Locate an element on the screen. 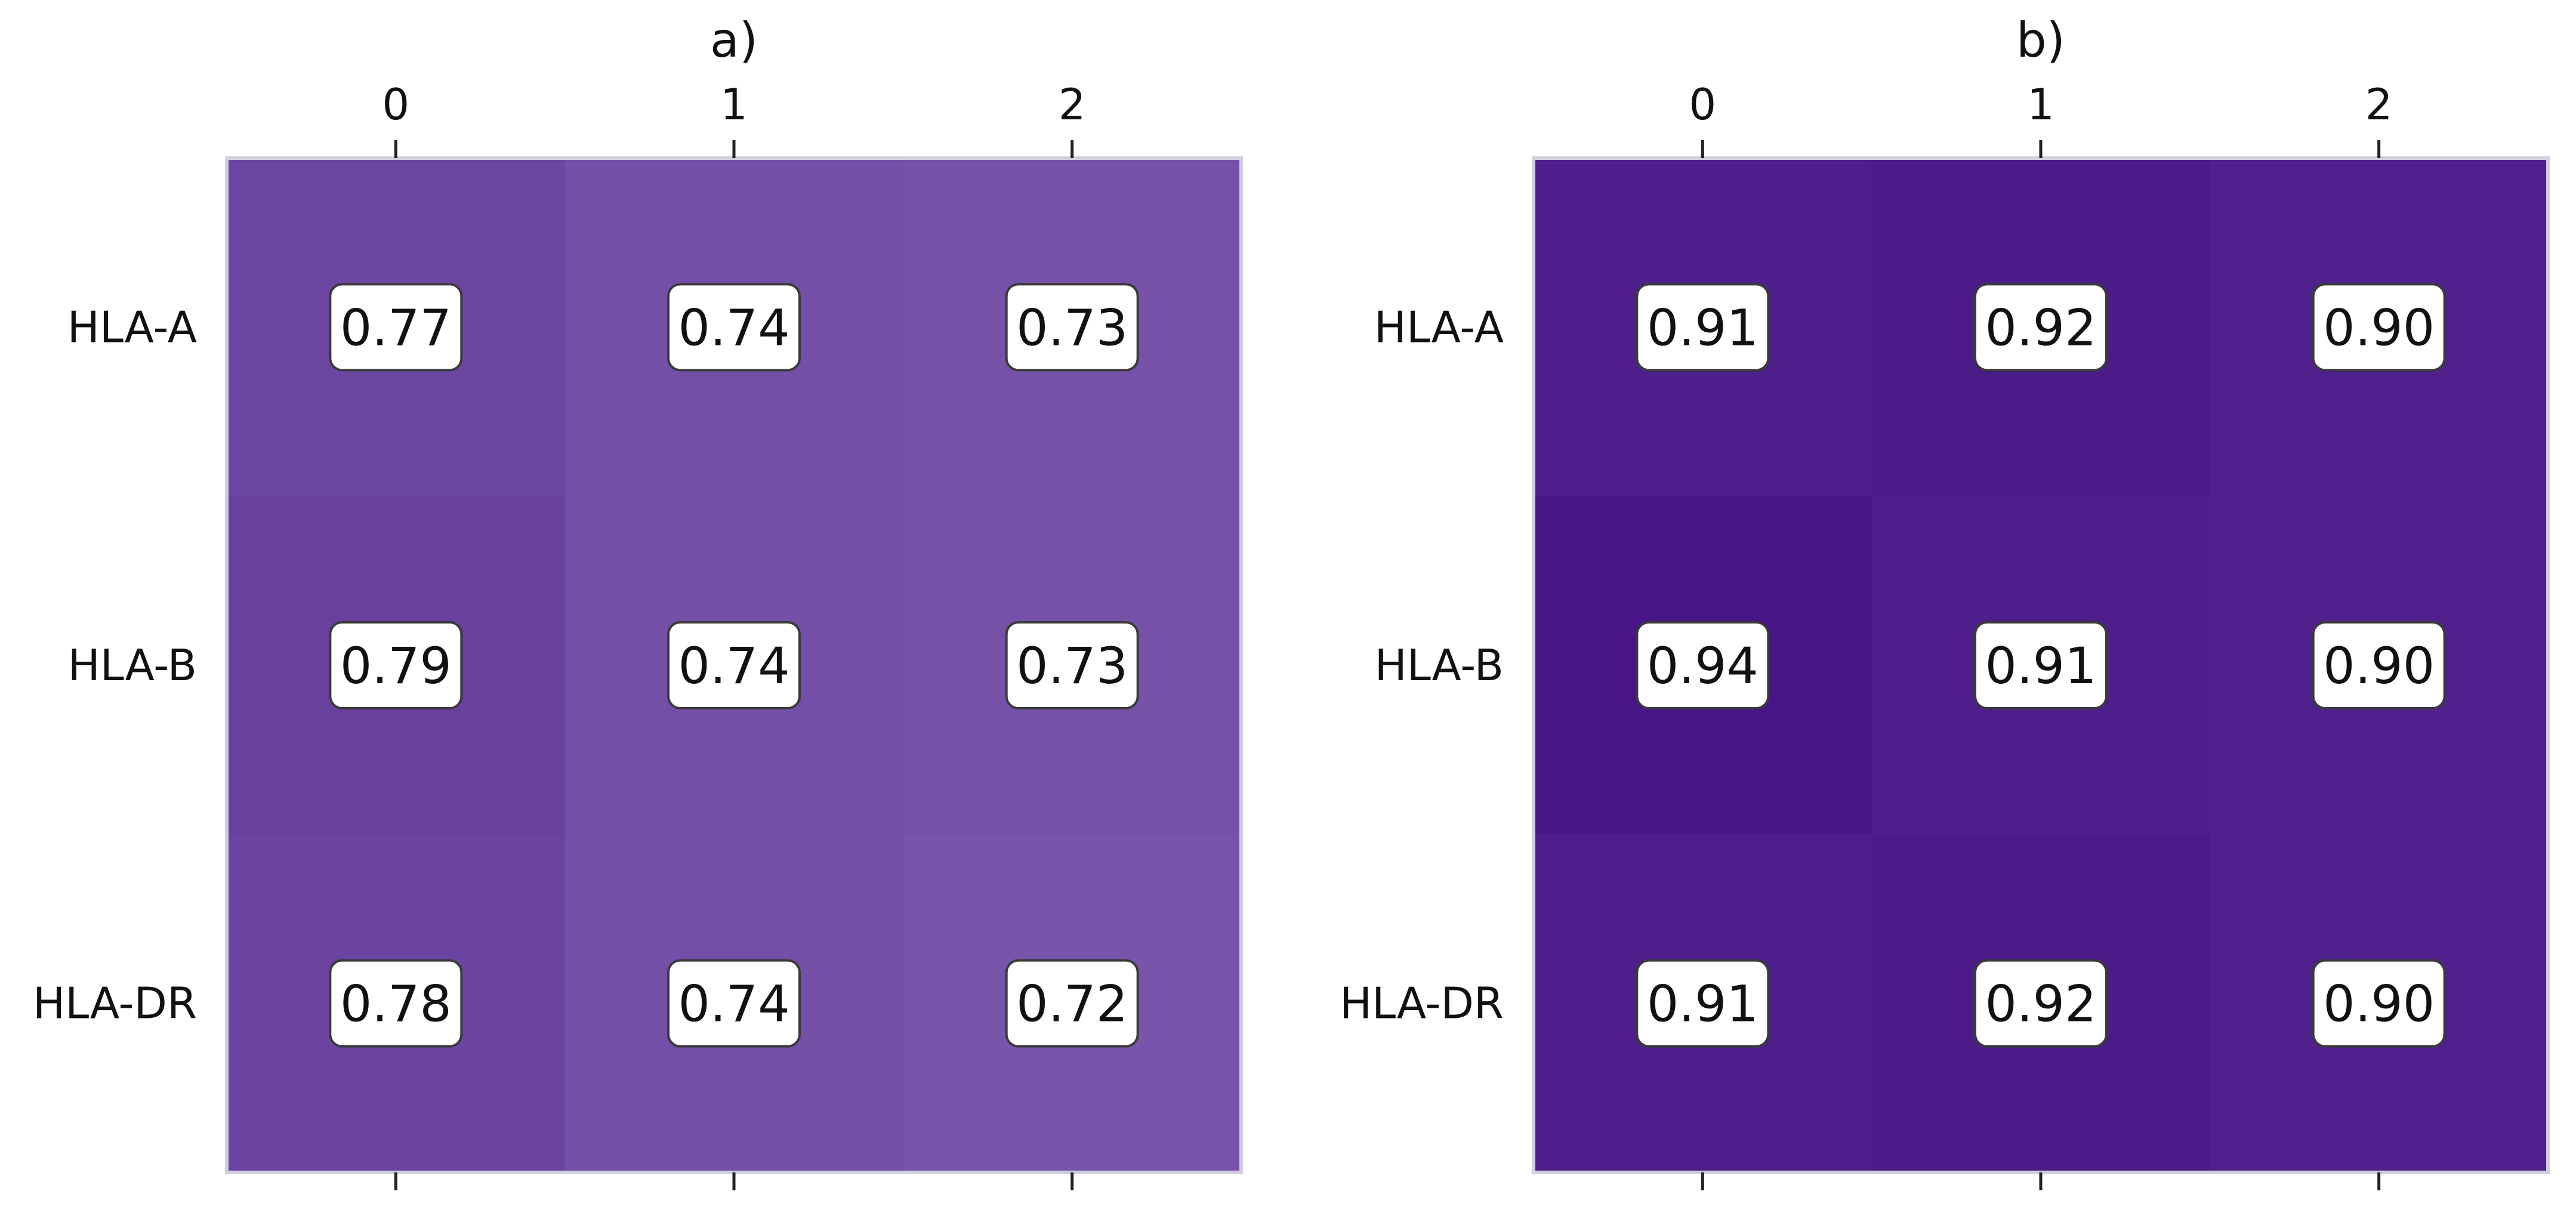 The height and width of the screenshot is (1213, 2576). value-label-0-0-1: 0.74 is located at coordinates (733, 328).